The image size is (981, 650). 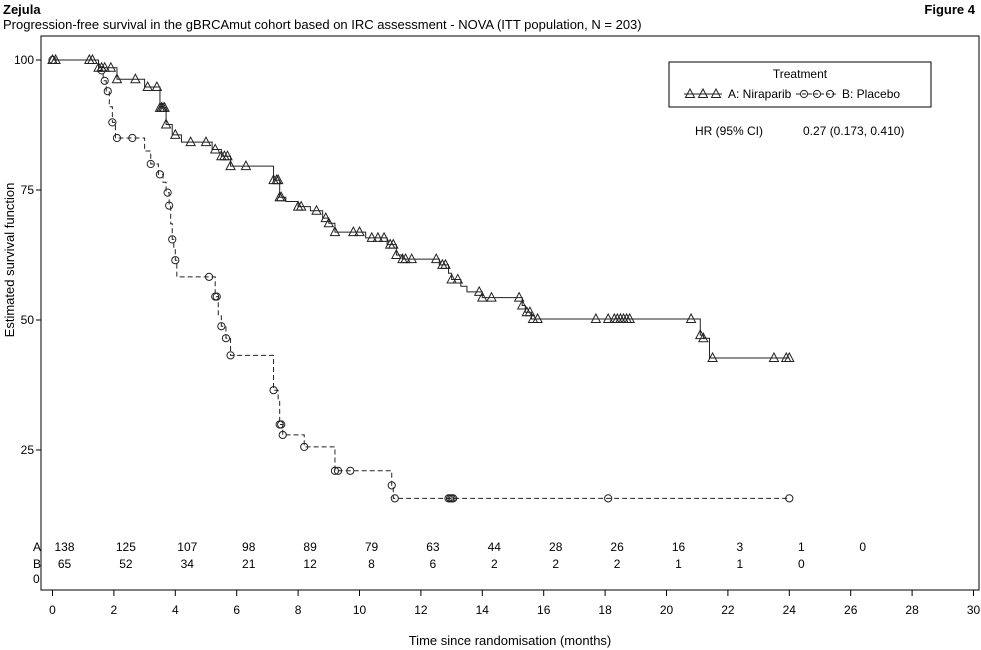 What do you see at coordinates (871, 94) in the screenshot?
I see `legend-label-placebo: B: Placebo` at bounding box center [871, 94].